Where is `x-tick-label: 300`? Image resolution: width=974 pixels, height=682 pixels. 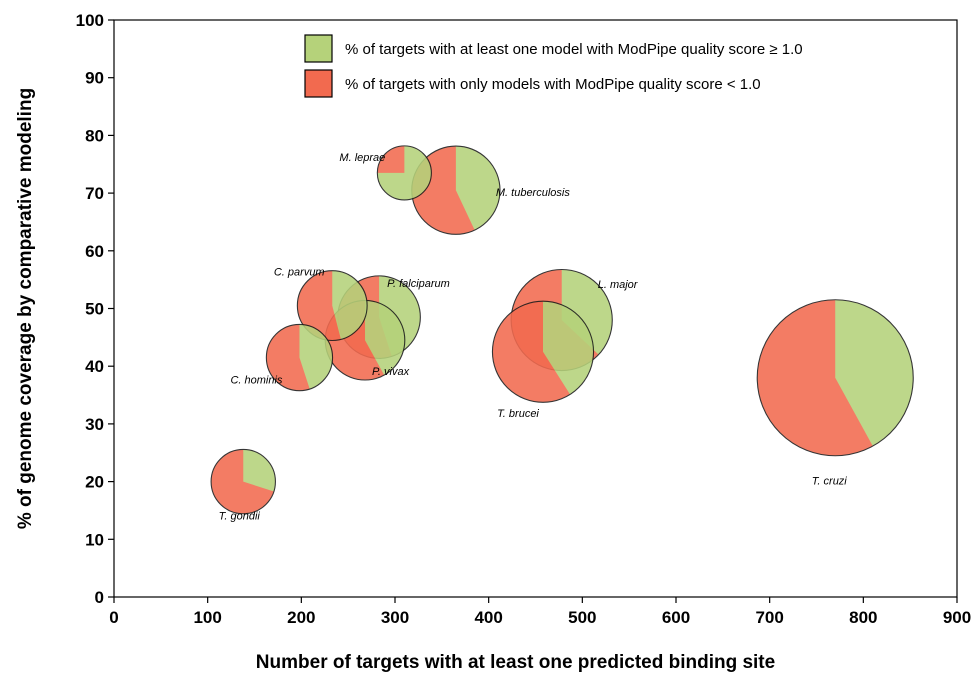 x-tick-label: 300 is located at coordinates (395, 617).